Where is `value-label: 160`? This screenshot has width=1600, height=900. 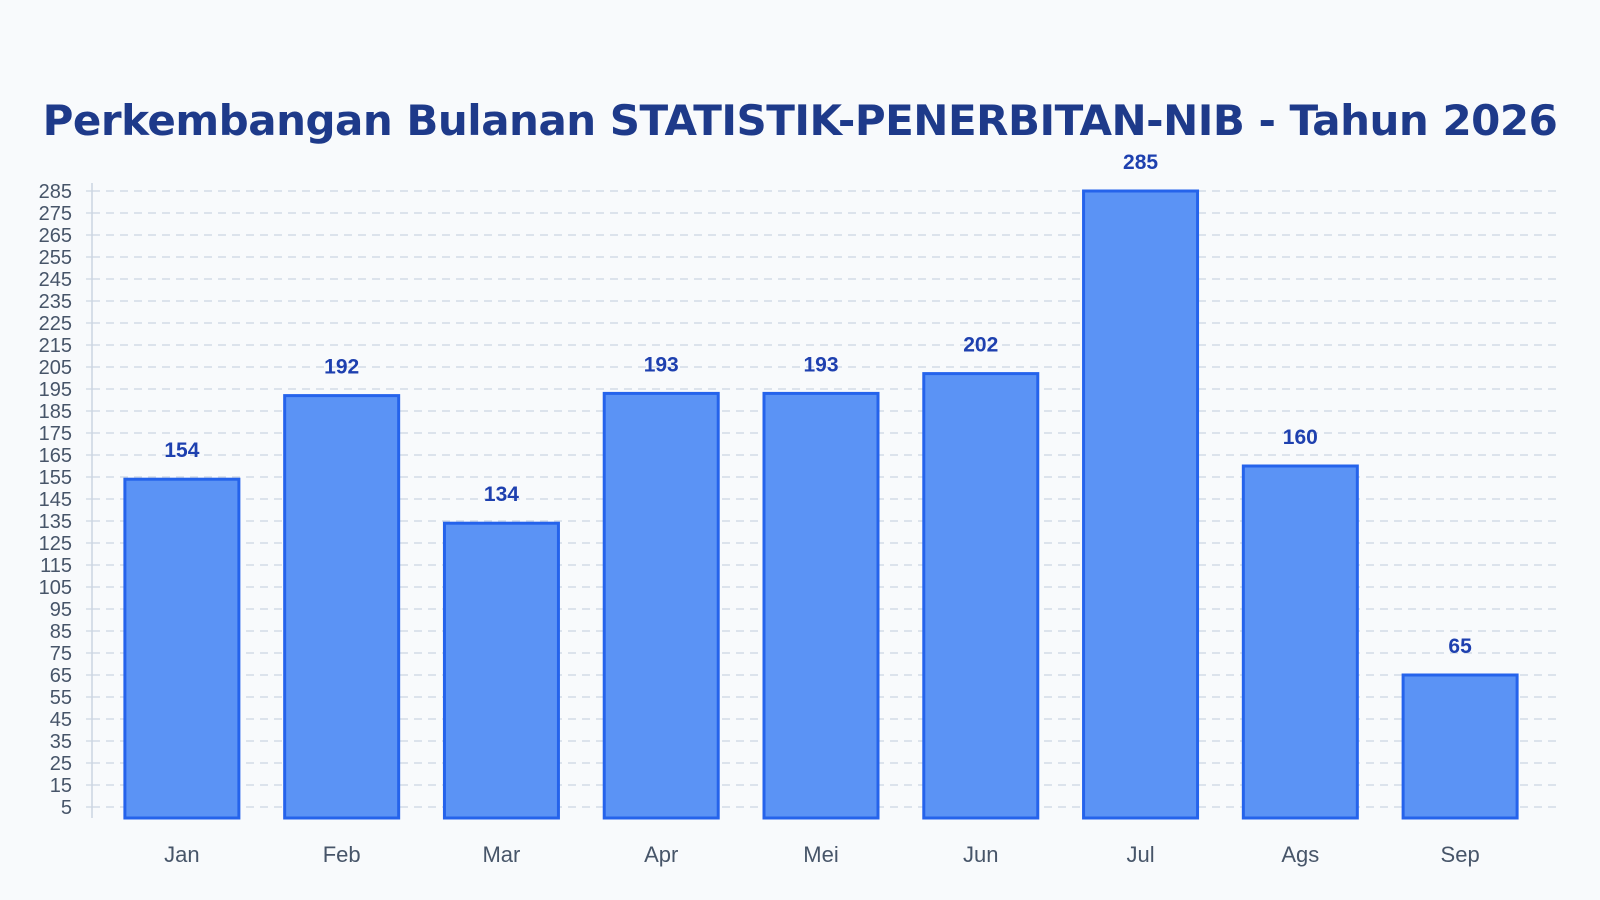
value-label: 160 is located at coordinates (1300, 437).